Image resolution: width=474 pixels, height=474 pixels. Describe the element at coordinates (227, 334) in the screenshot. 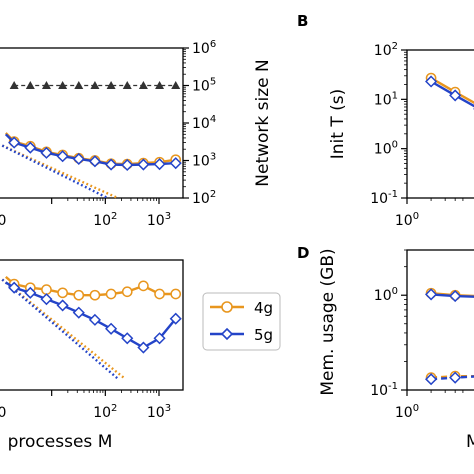

I see `legend-marker-5g` at that location.